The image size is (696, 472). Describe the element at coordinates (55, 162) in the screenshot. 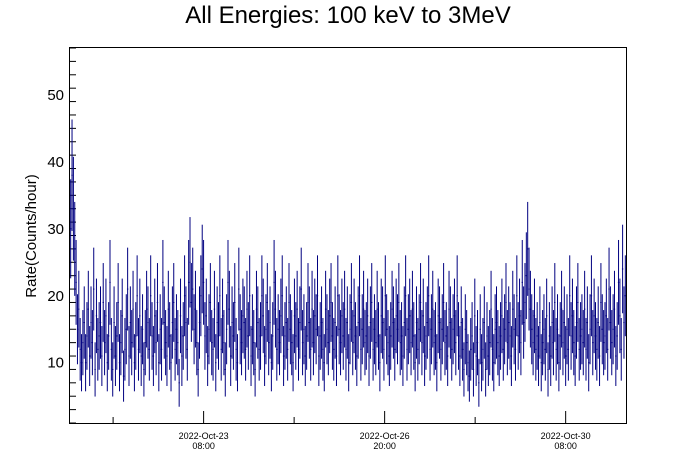

I see `y-tick-label: 40` at that location.